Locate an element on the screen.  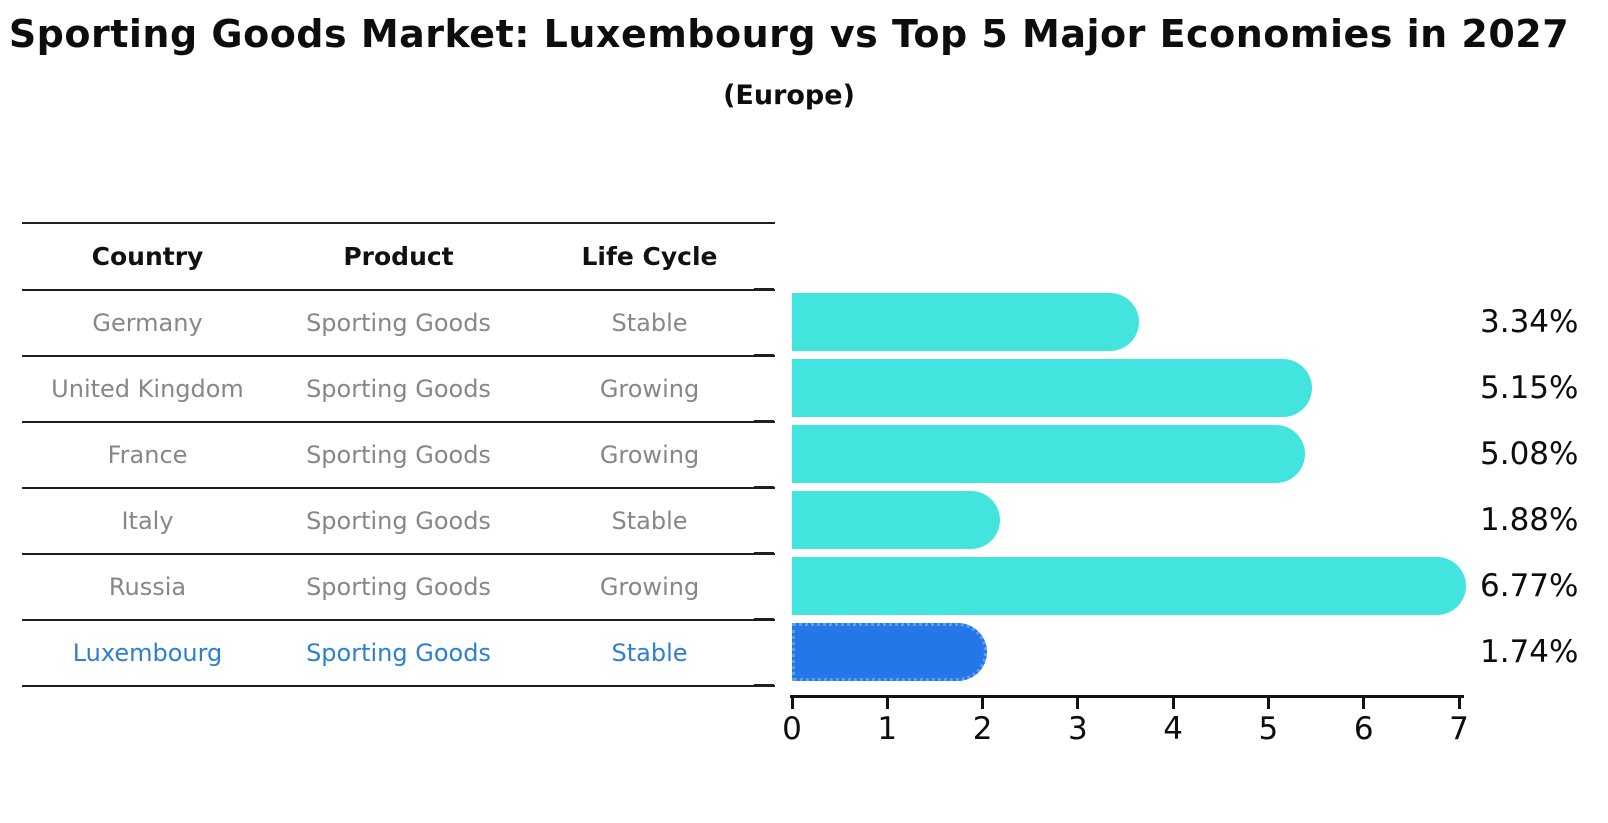
value-label-germany: 3.34% is located at coordinates (1529, 322).